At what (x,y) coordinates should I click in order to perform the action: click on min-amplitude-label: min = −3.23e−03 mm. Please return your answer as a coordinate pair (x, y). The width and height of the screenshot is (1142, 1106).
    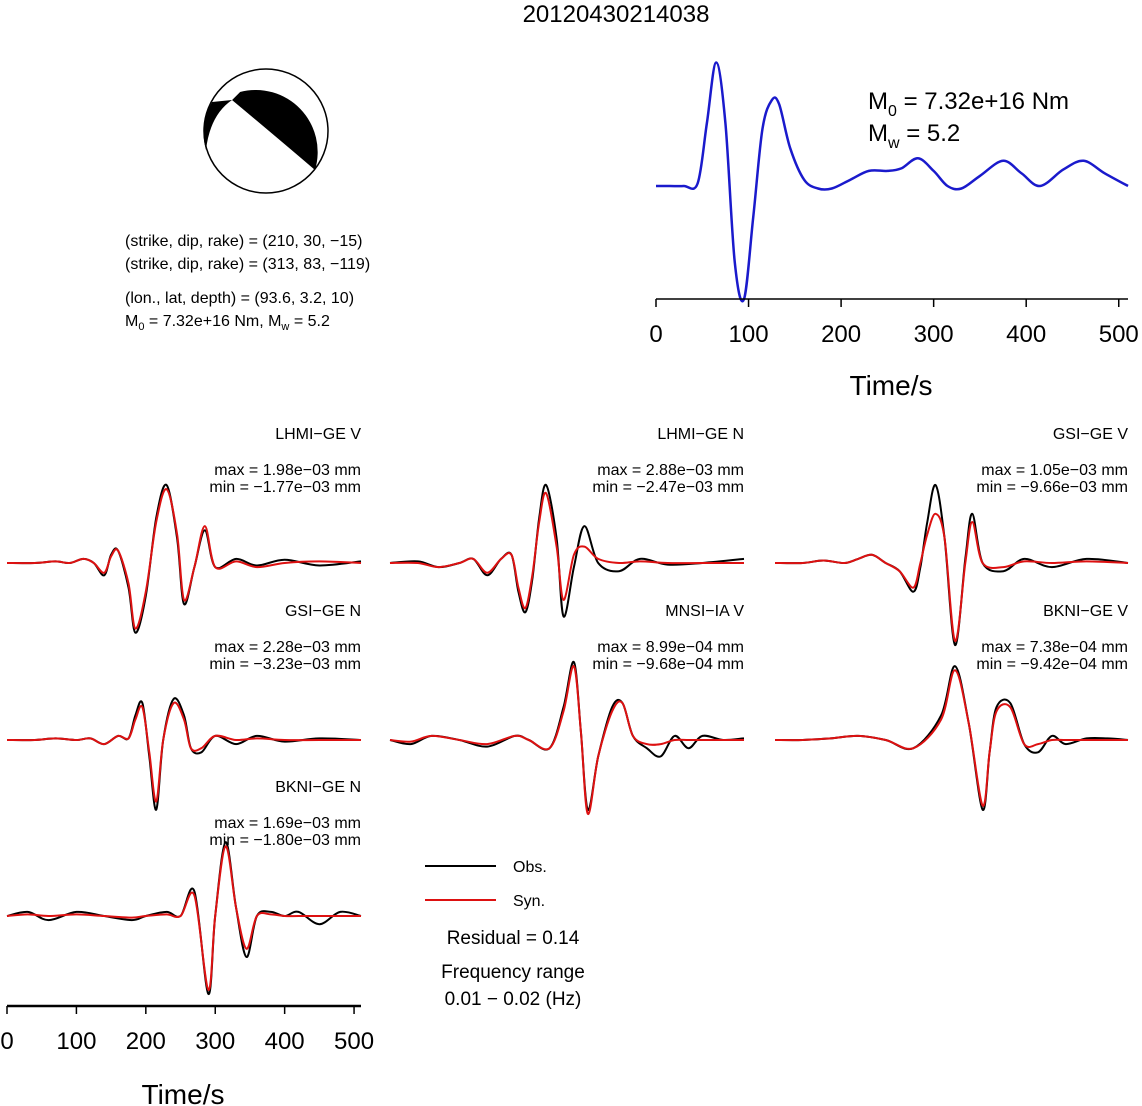
    Looking at the image, I should click on (285, 664).